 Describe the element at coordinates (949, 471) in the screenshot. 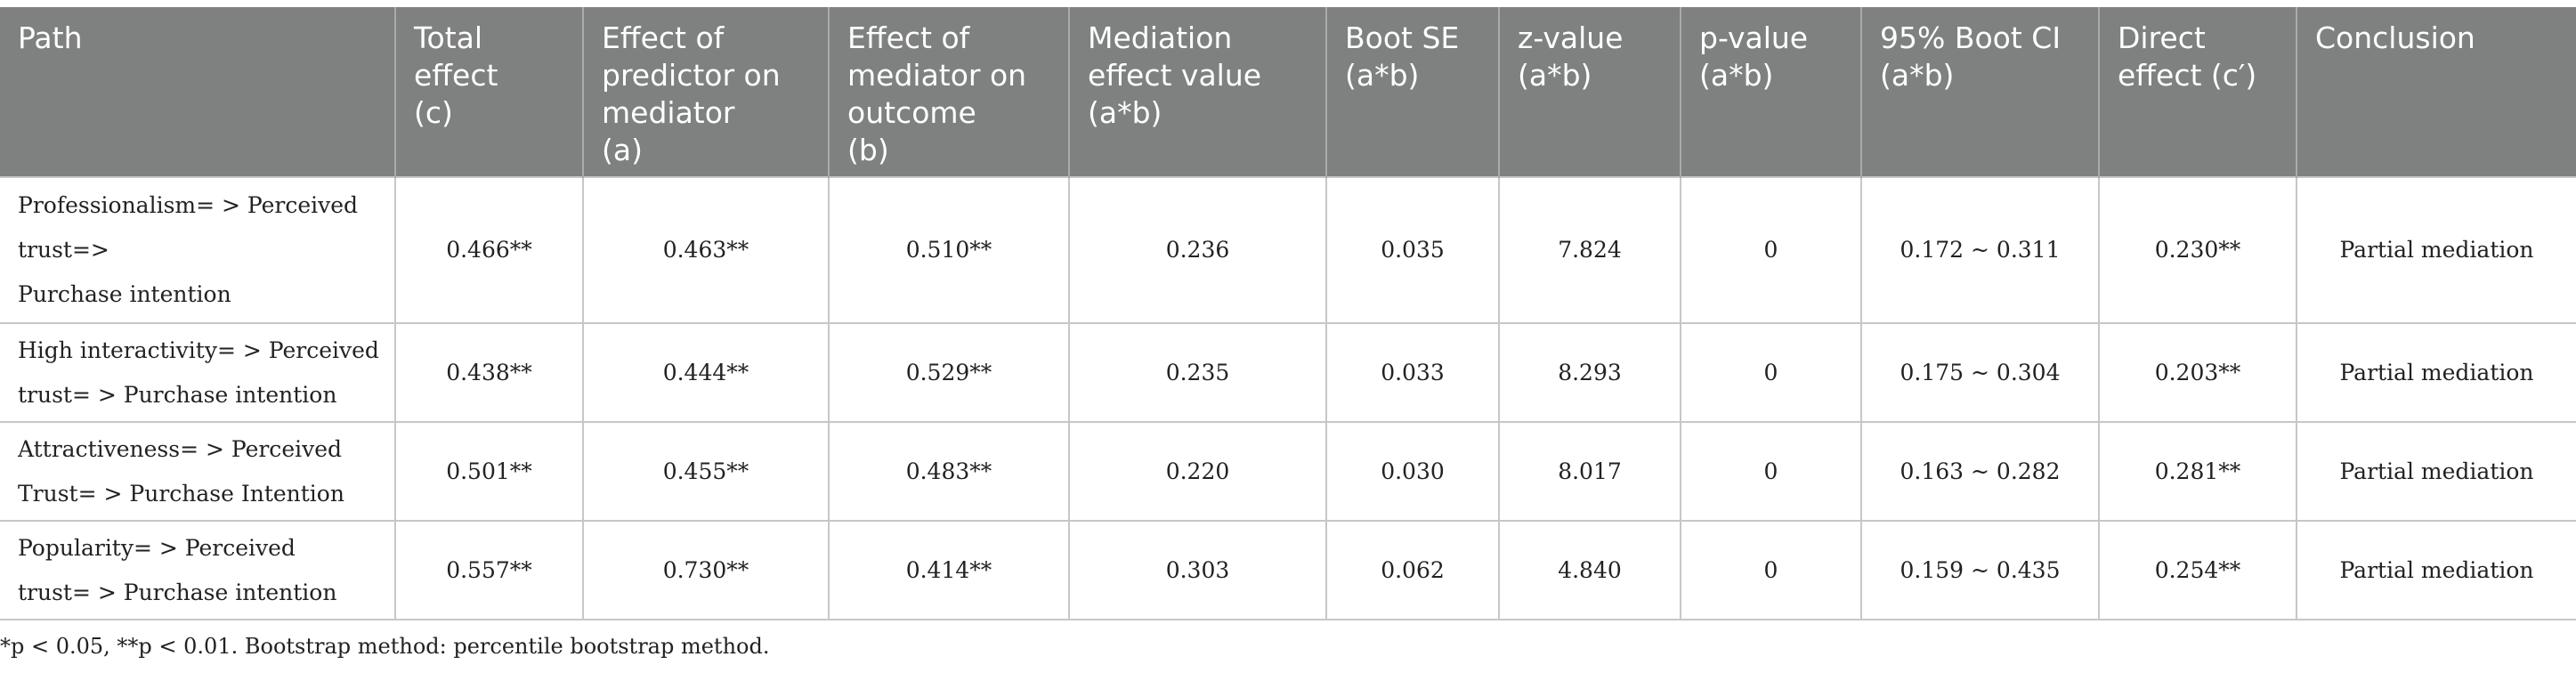

I see `cell-effect-b: 0.483**` at that location.